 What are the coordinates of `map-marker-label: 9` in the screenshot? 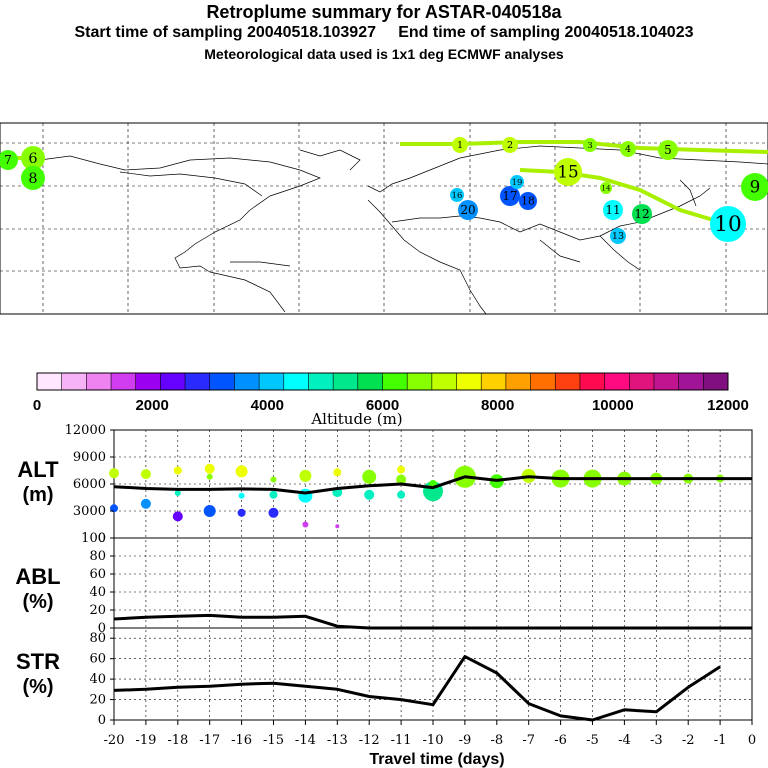 It's located at (755, 187).